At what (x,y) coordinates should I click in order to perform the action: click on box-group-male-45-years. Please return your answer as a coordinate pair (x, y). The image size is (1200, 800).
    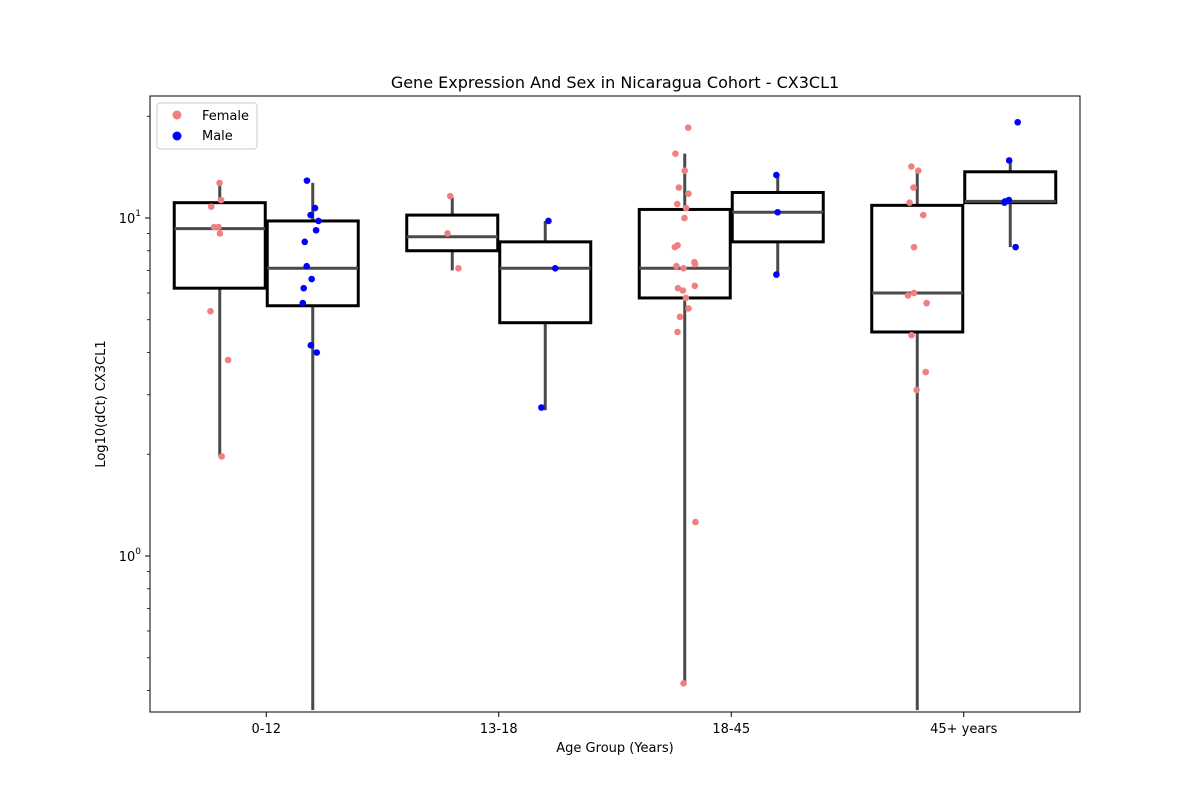
    Looking at the image, I should click on (1010, 204).